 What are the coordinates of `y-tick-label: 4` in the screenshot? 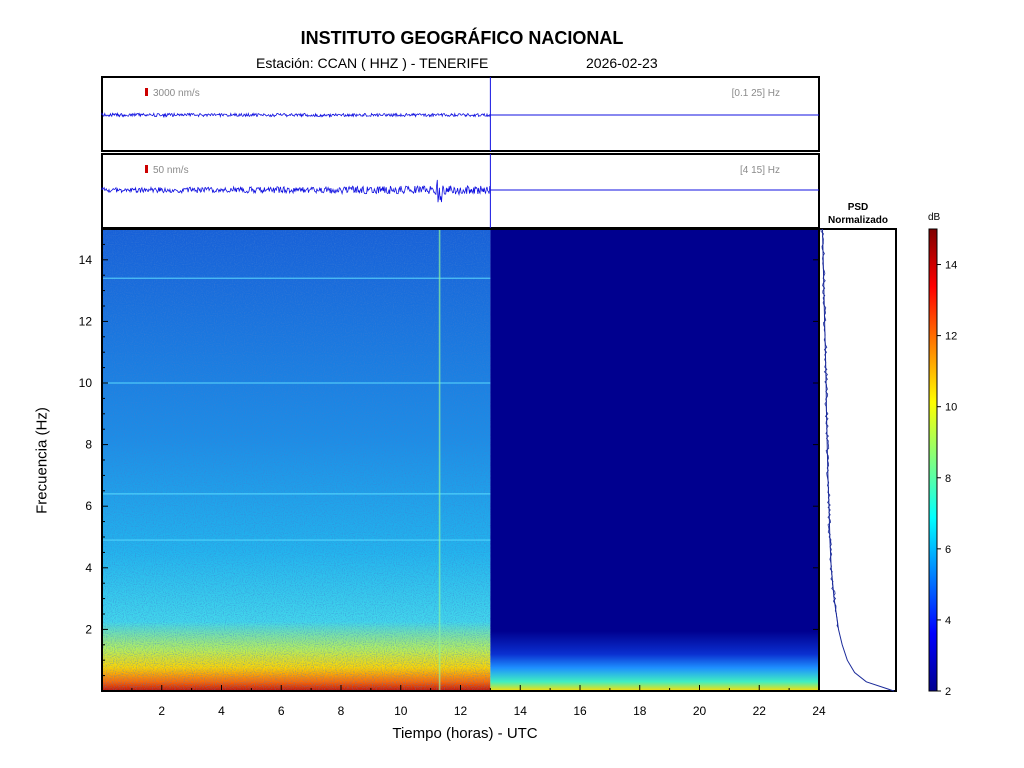 It's located at (88, 568).